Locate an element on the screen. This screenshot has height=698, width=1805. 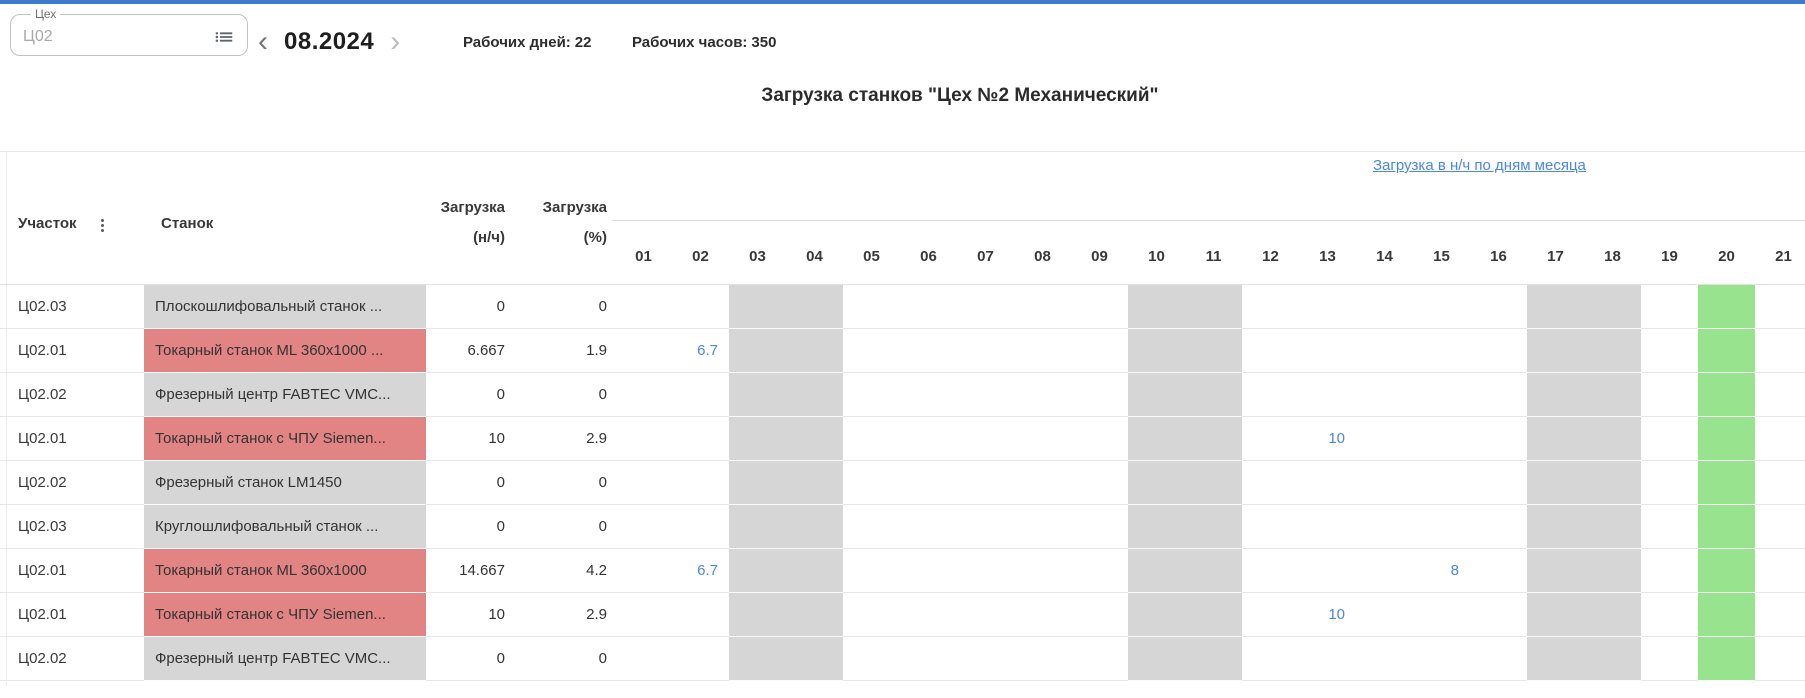
day-header-03: 03 is located at coordinates (757, 256).